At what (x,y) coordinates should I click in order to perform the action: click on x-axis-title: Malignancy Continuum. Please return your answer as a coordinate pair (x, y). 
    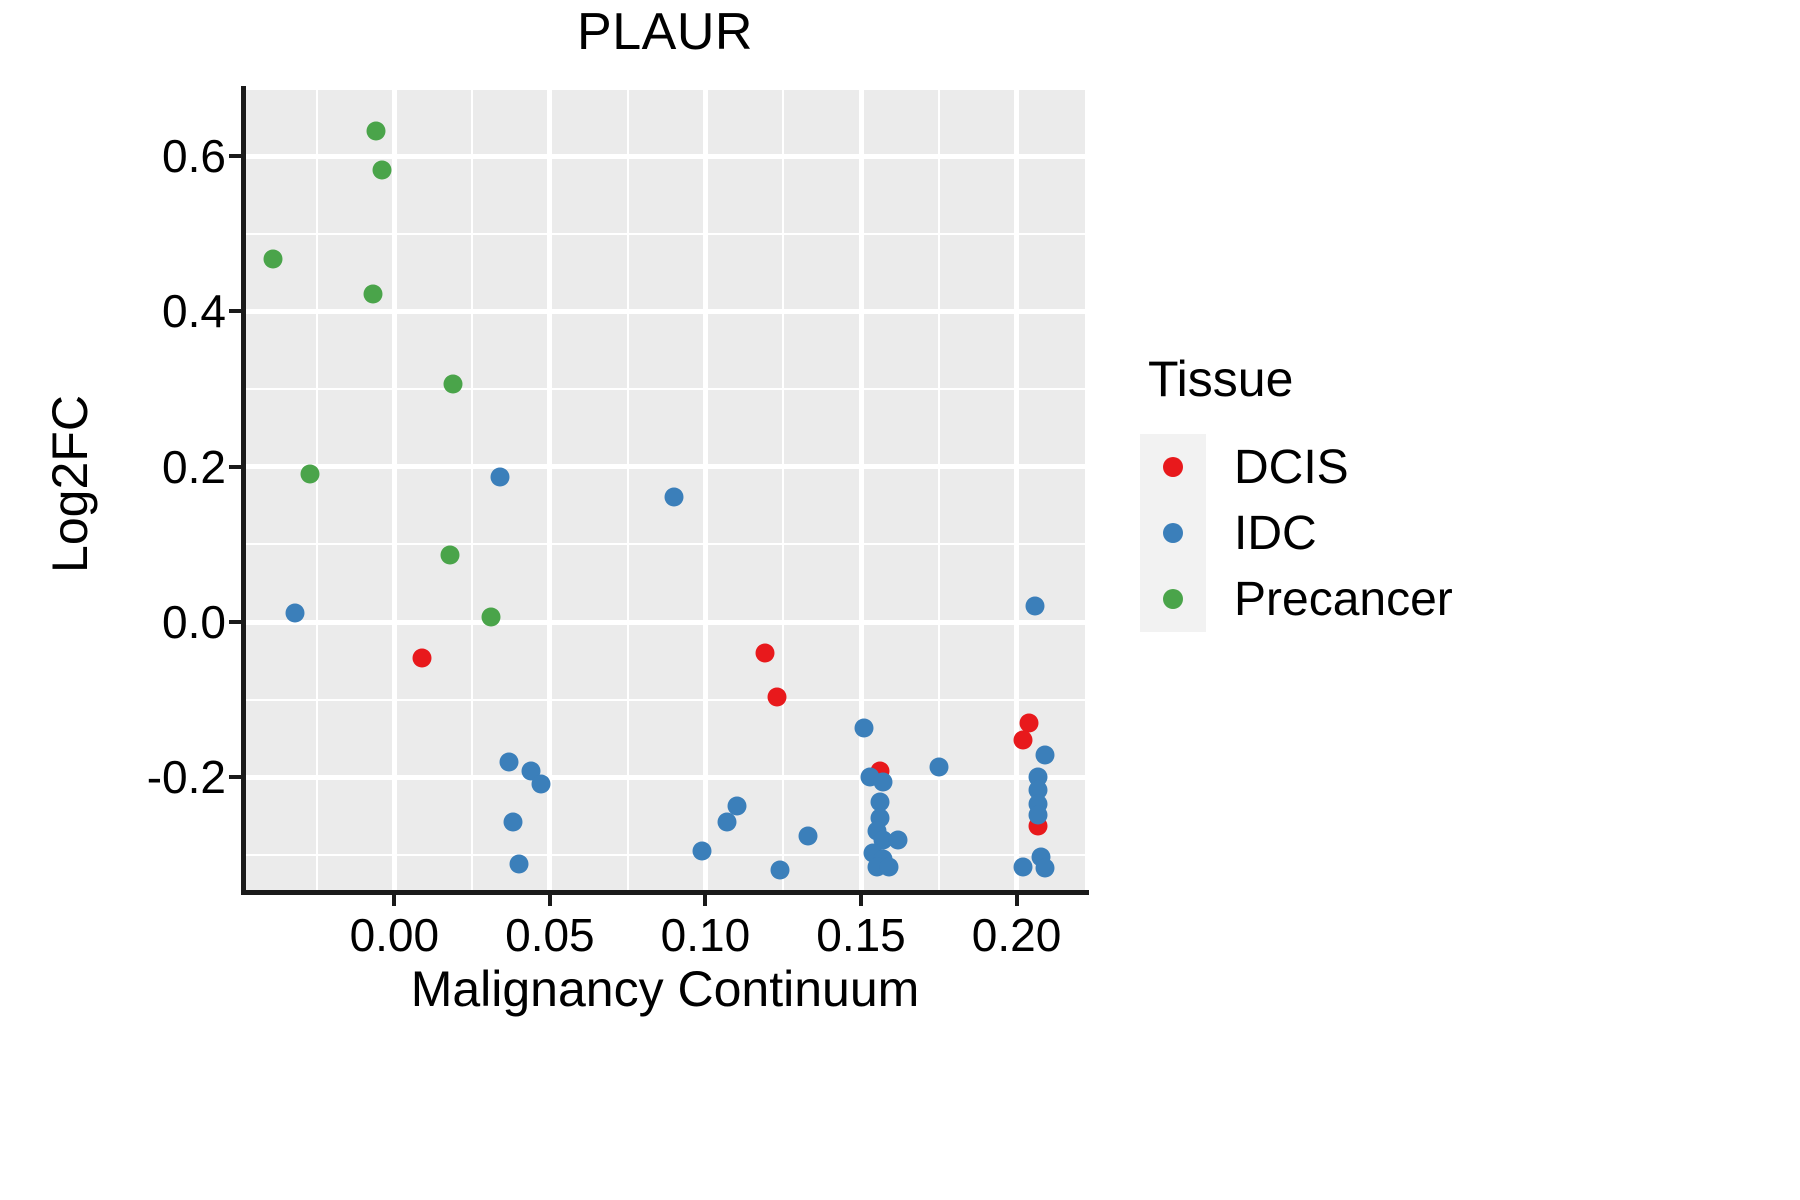
    Looking at the image, I should click on (665, 989).